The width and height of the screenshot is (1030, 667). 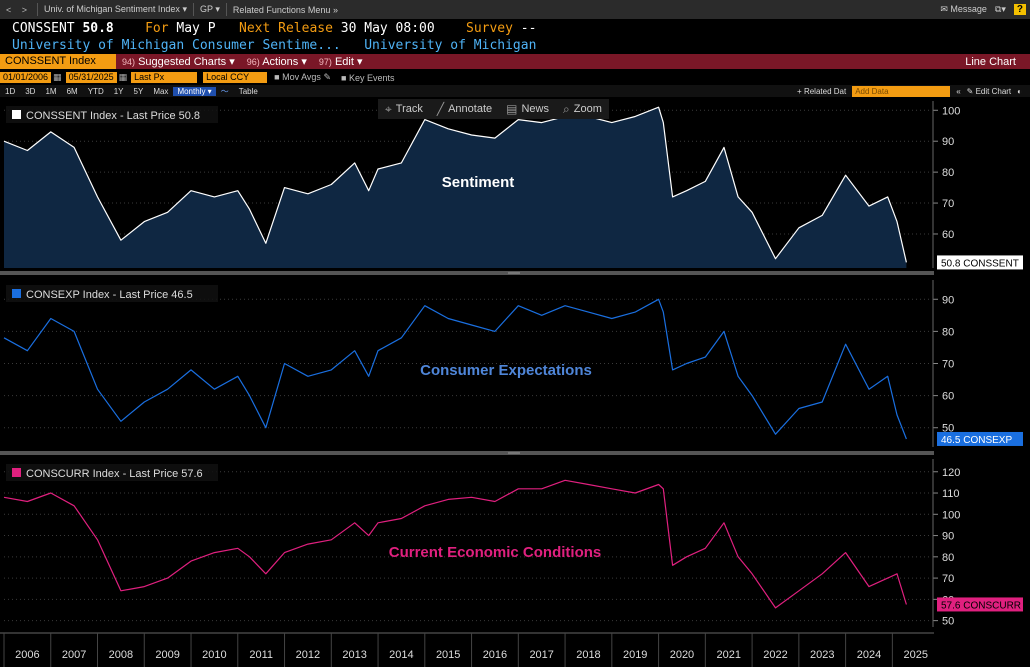 What do you see at coordinates (901, 91) in the screenshot?
I see `add-data-input: Add Data` at bounding box center [901, 91].